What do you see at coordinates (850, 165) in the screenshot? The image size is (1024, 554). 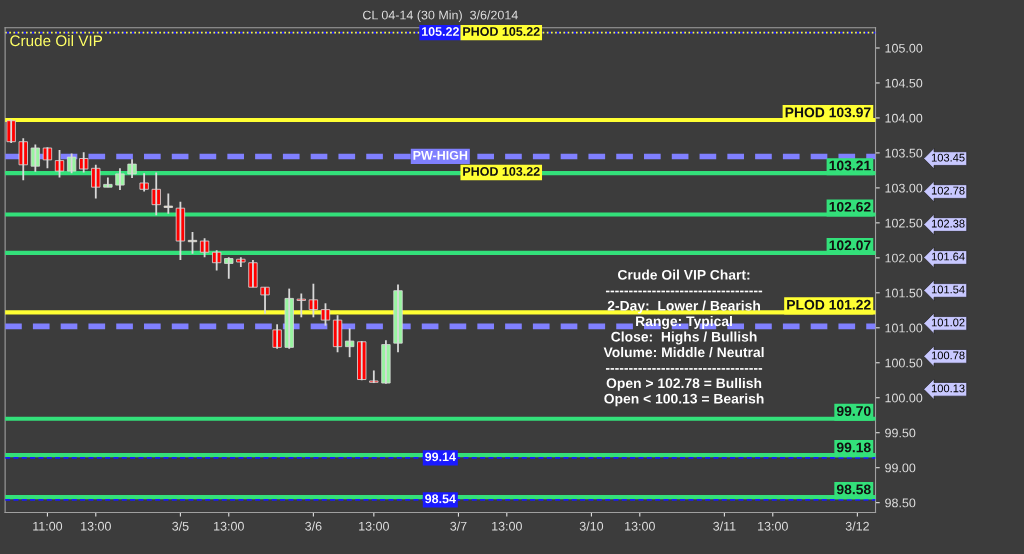 I see `ref-line-label: 103.21` at bounding box center [850, 165].